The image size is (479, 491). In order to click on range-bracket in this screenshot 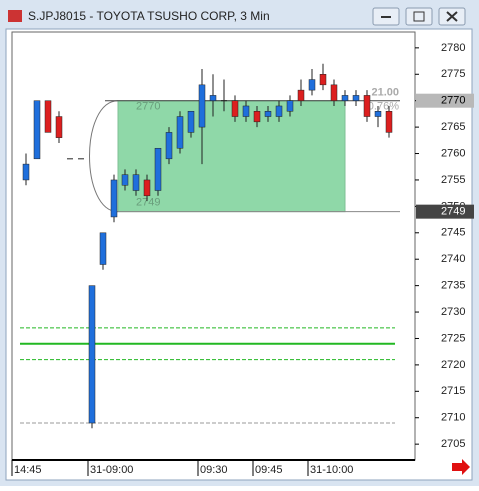, I will do `click(104, 156)`.